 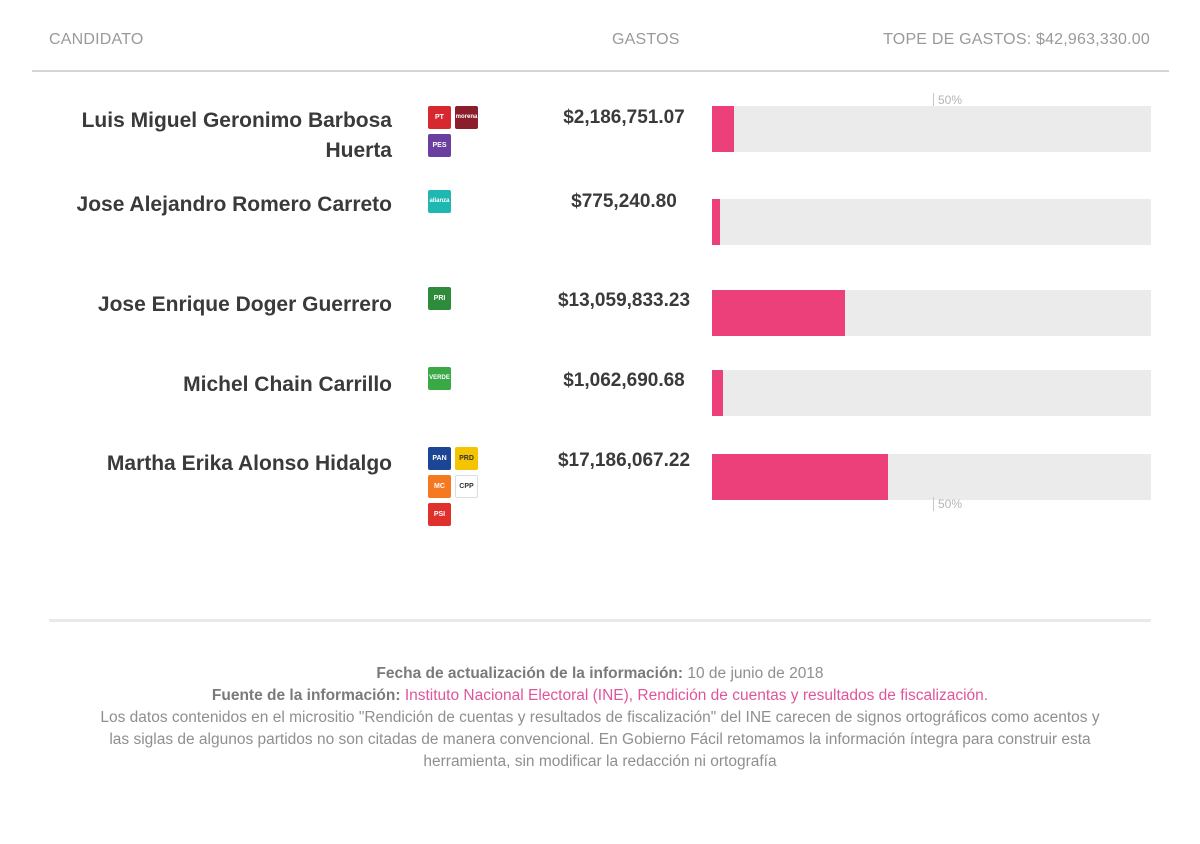 What do you see at coordinates (439, 458) in the screenshot?
I see `pan-logo: PAN` at bounding box center [439, 458].